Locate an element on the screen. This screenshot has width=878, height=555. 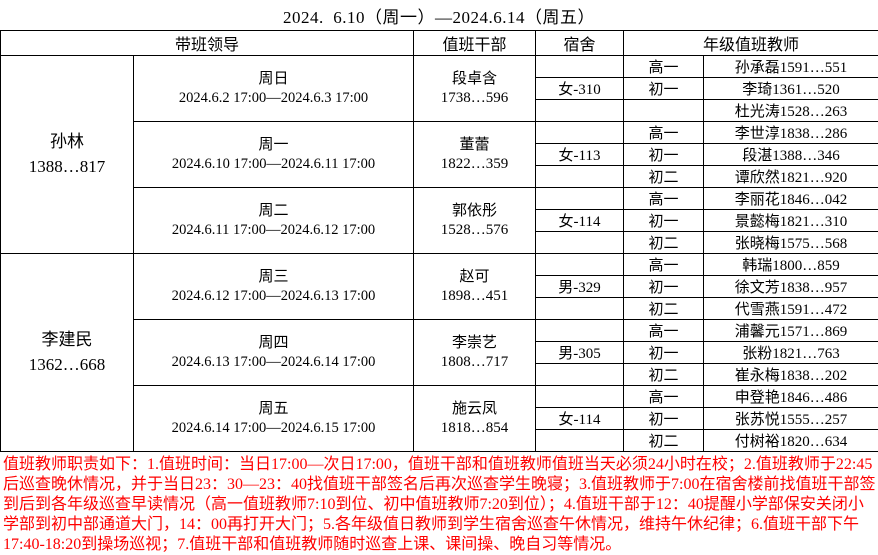
leader-cell: 李建民 1362…668 is located at coordinates (67, 353).